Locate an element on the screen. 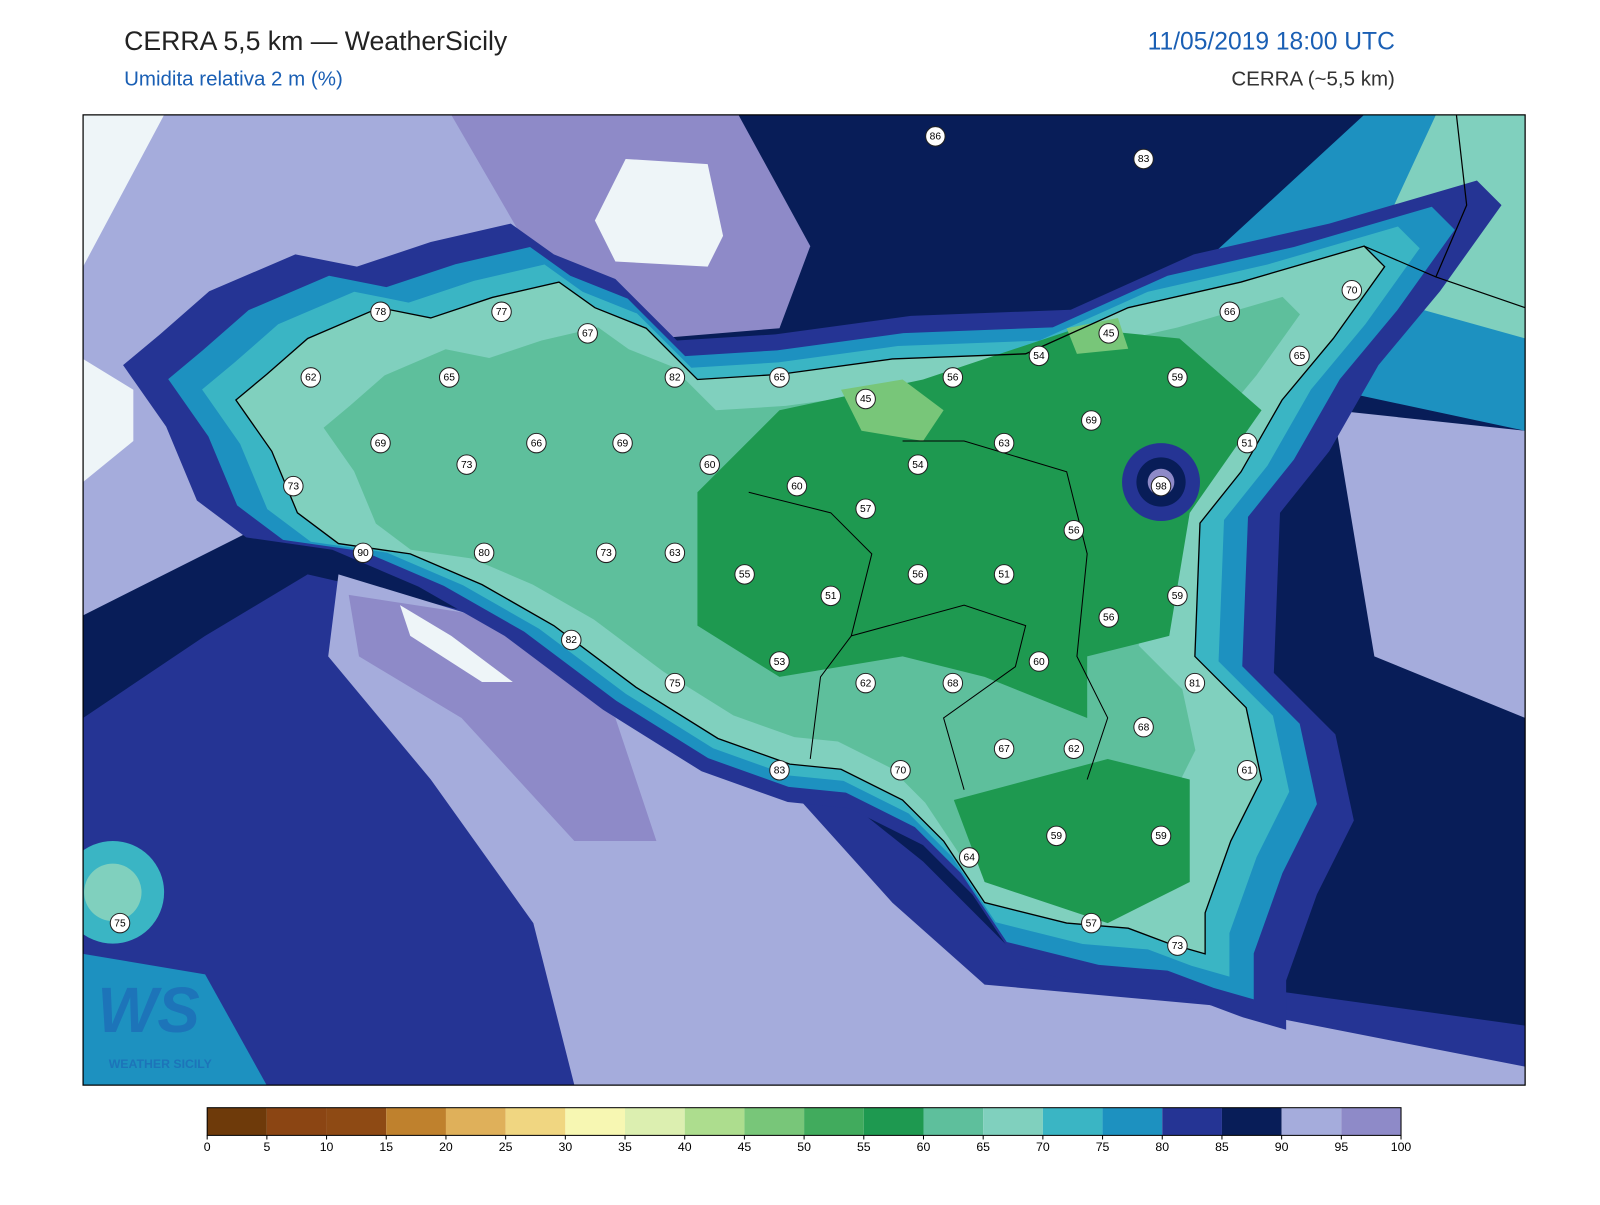  station-value: 66 is located at coordinates (537, 443).